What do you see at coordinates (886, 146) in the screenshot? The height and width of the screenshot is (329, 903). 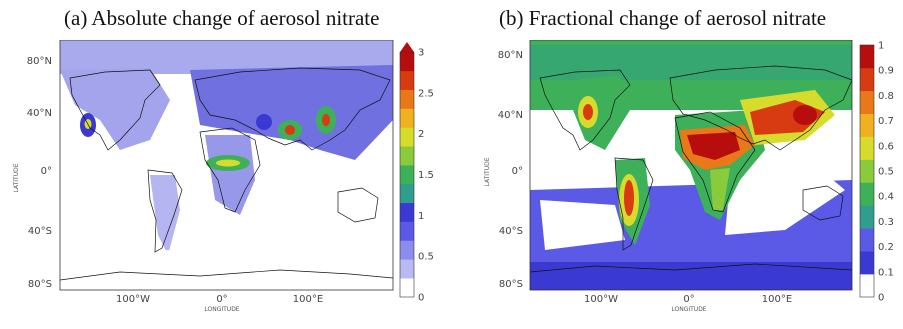 I see `colorbar-tick-label: 0.6` at bounding box center [886, 146].